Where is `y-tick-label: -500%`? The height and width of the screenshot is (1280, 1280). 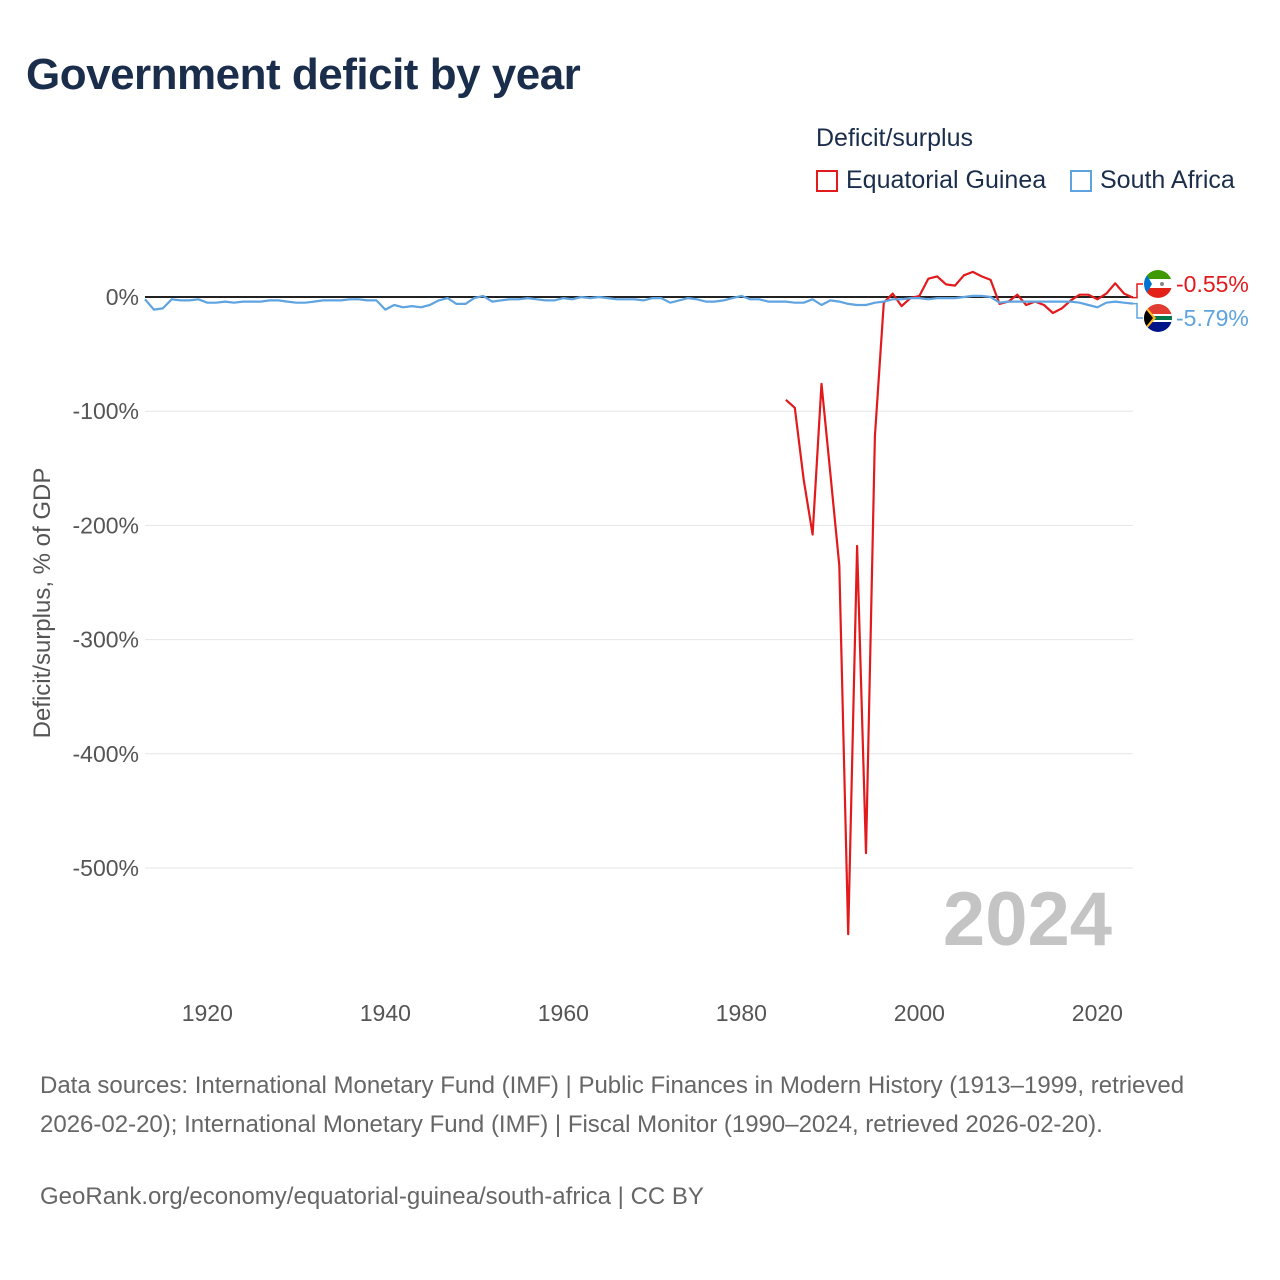 y-tick-label: -500% is located at coordinates (106, 868).